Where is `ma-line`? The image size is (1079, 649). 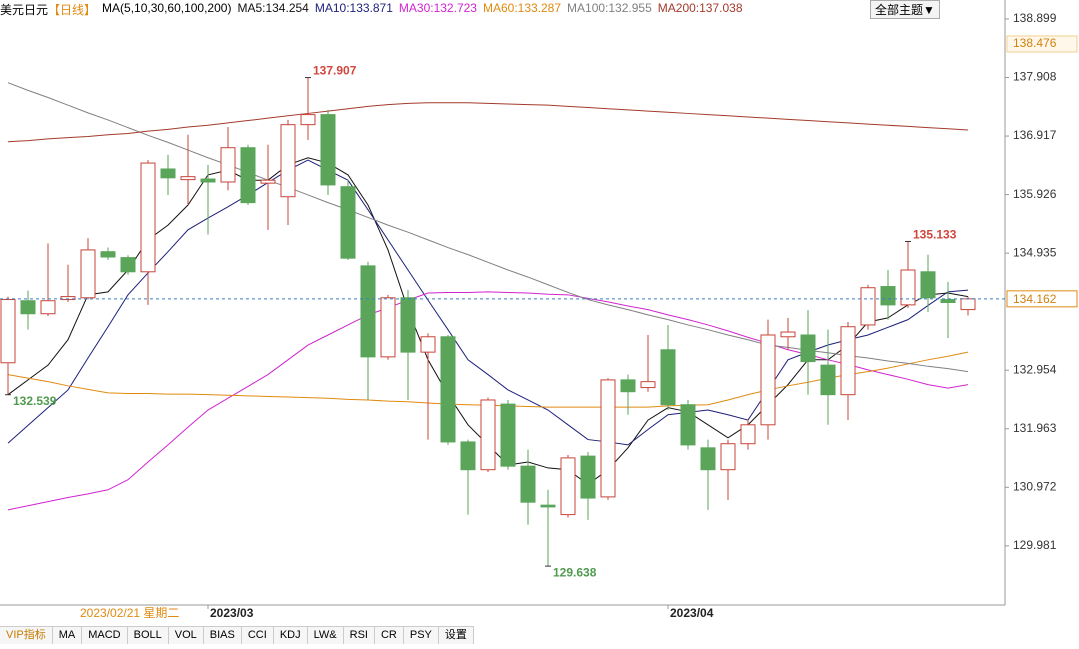
ma-line is located at coordinates (488, 122).